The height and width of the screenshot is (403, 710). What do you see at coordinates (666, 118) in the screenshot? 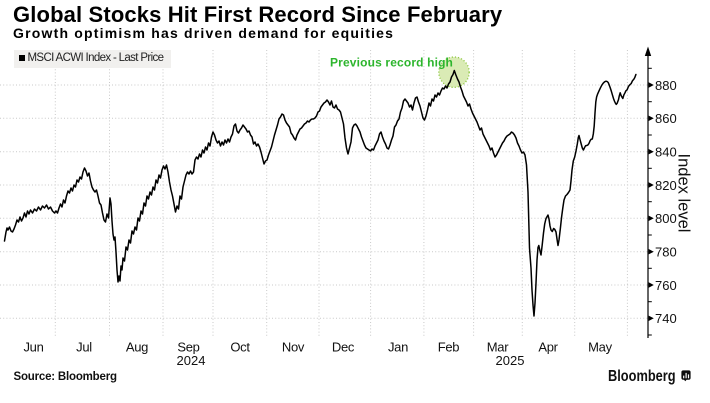
I see `svg-text: 860` at bounding box center [666, 118].